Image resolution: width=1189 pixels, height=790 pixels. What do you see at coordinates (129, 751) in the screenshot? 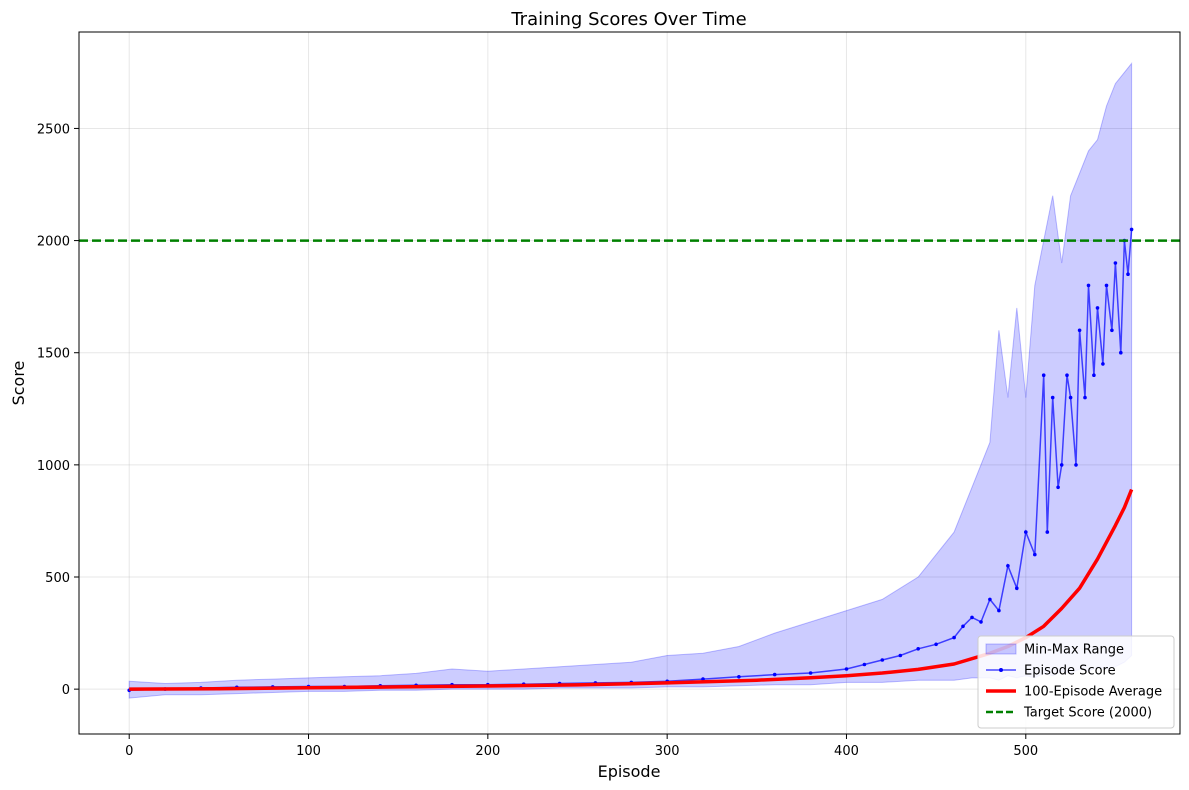
I see `x-tick-label: 0` at bounding box center [129, 751].